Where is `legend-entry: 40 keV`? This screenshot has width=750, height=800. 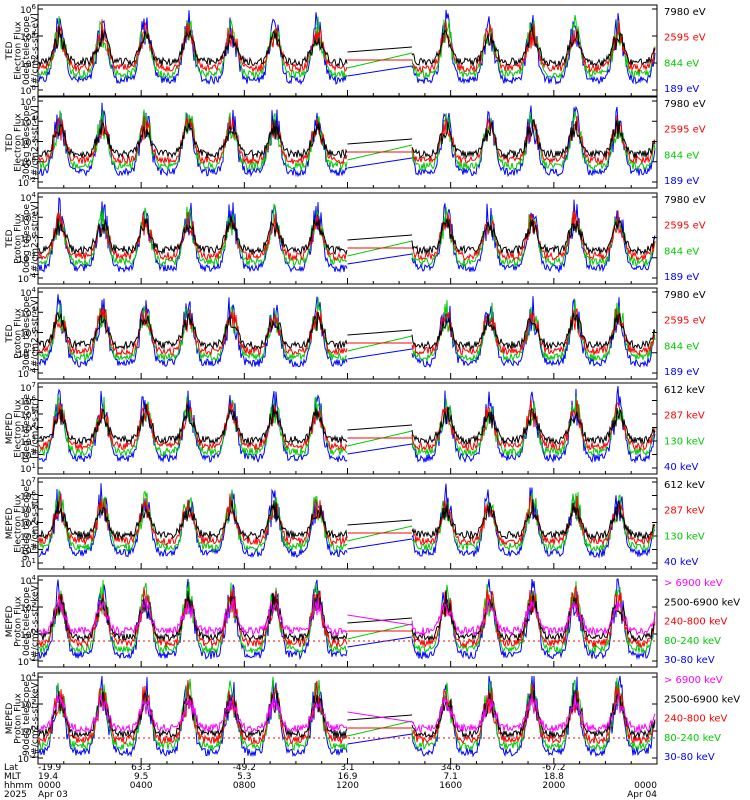
legend-entry: 40 keV is located at coordinates (681, 467).